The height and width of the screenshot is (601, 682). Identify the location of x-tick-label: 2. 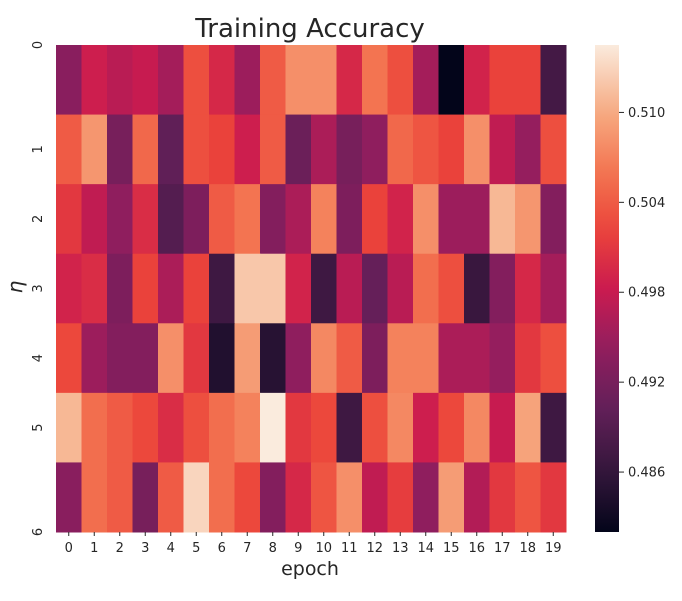
(120, 548).